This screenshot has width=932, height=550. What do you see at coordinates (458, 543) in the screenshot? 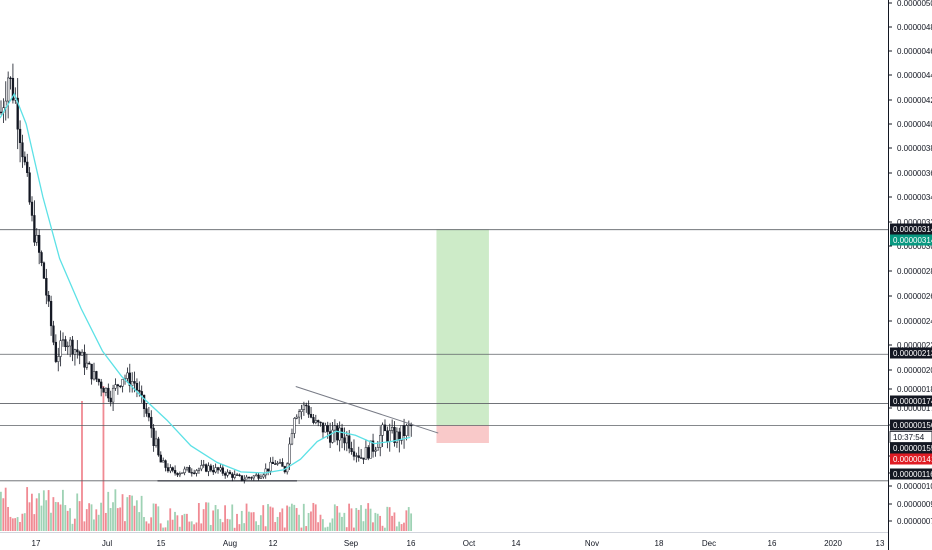
I see `x-axis: 17 Jul 15 Aug 12 Sep 16 Oct 14 Nov 18 Dec 16 2020 13` at bounding box center [458, 543].